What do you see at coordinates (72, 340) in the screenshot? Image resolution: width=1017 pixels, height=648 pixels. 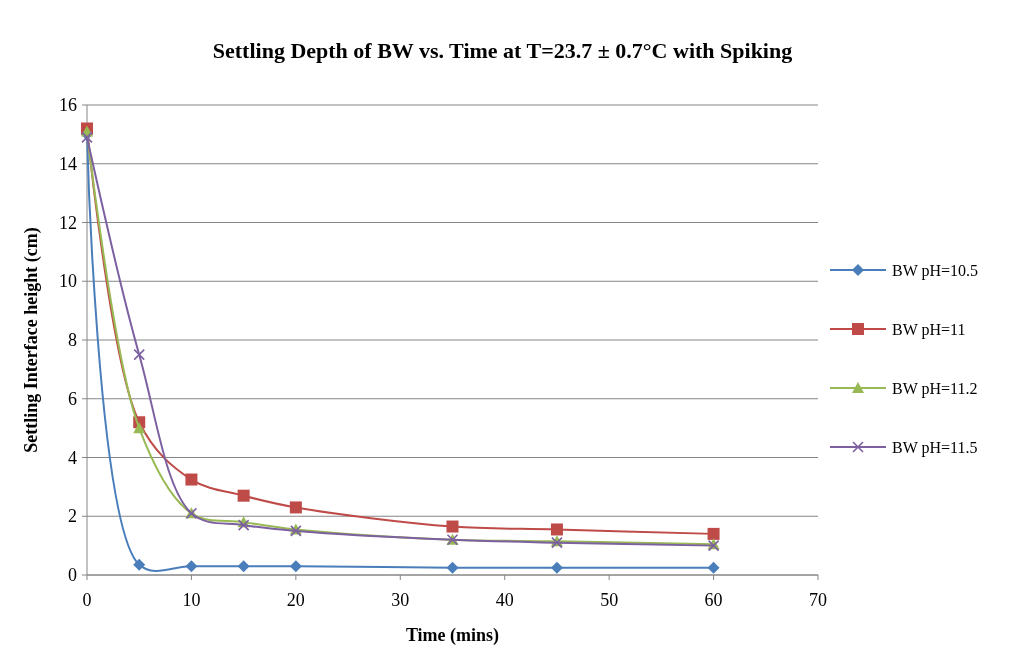 I see `y-tick-label: 8` at bounding box center [72, 340].